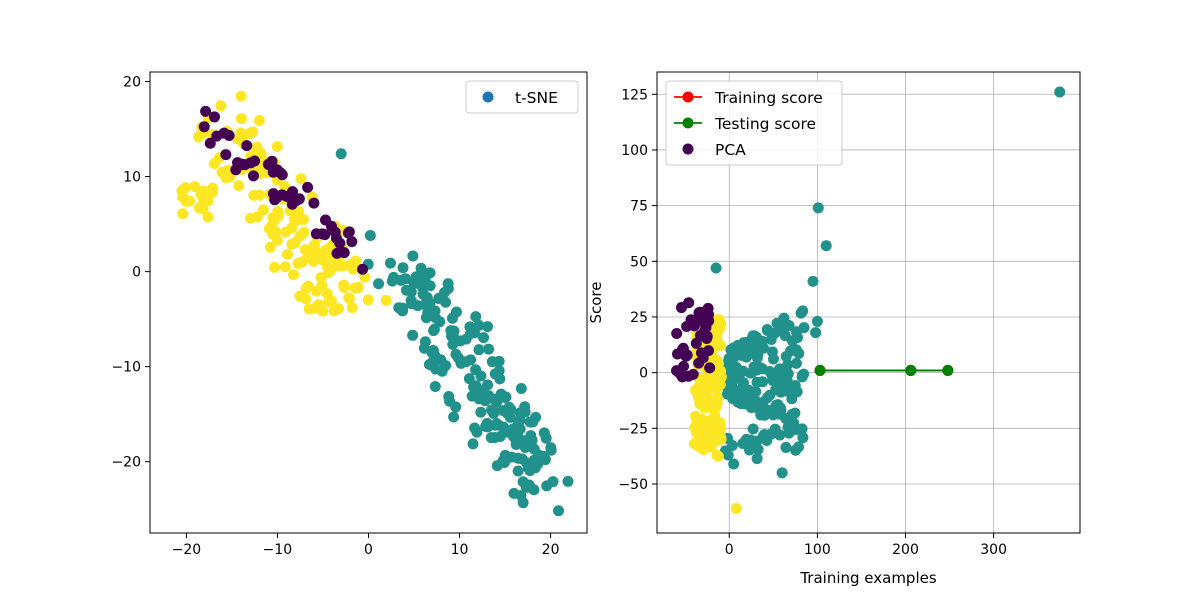 Image resolution: width=1200 pixels, height=600 pixels. What do you see at coordinates (905, 550) in the screenshot?
I see `x-tick-label: 200` at bounding box center [905, 550].